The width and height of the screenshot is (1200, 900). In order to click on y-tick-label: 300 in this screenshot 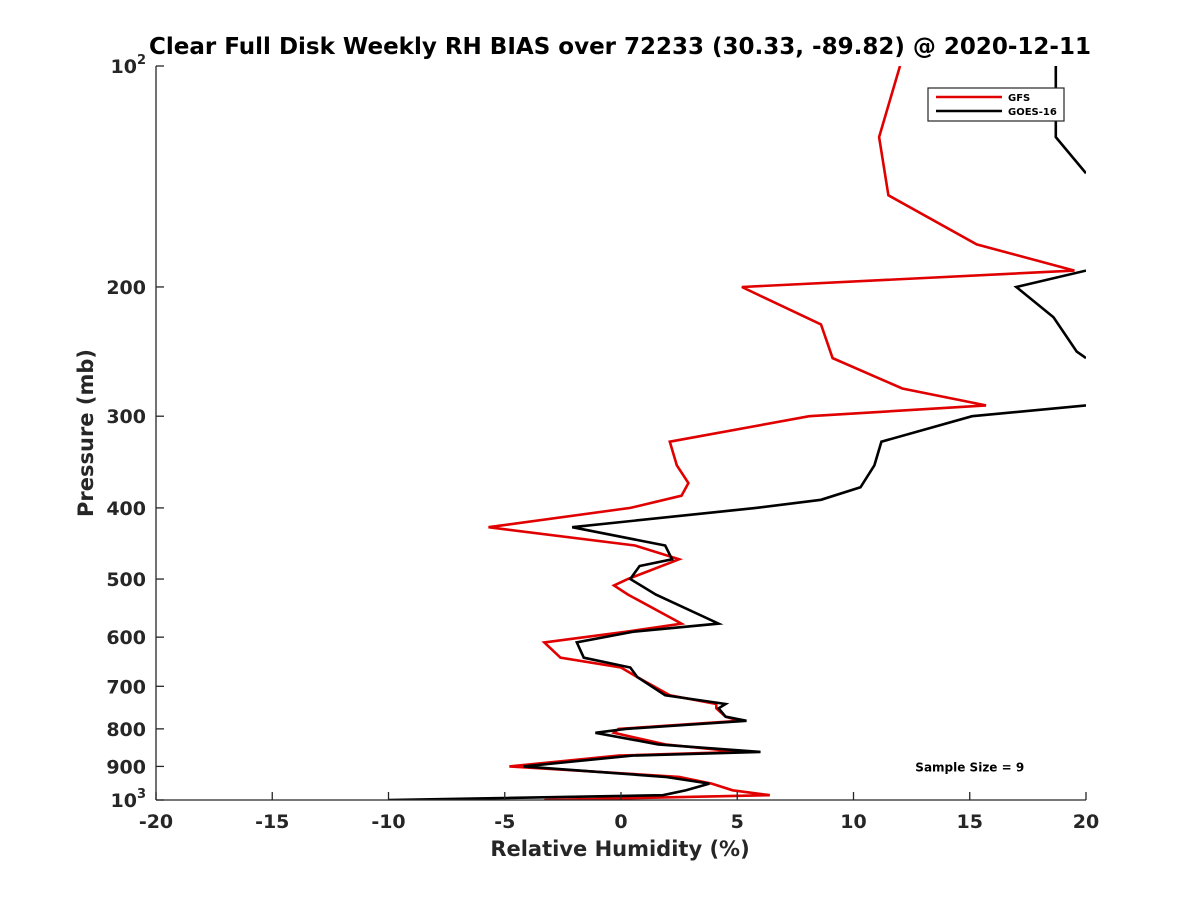, I will do `click(126, 417)`.